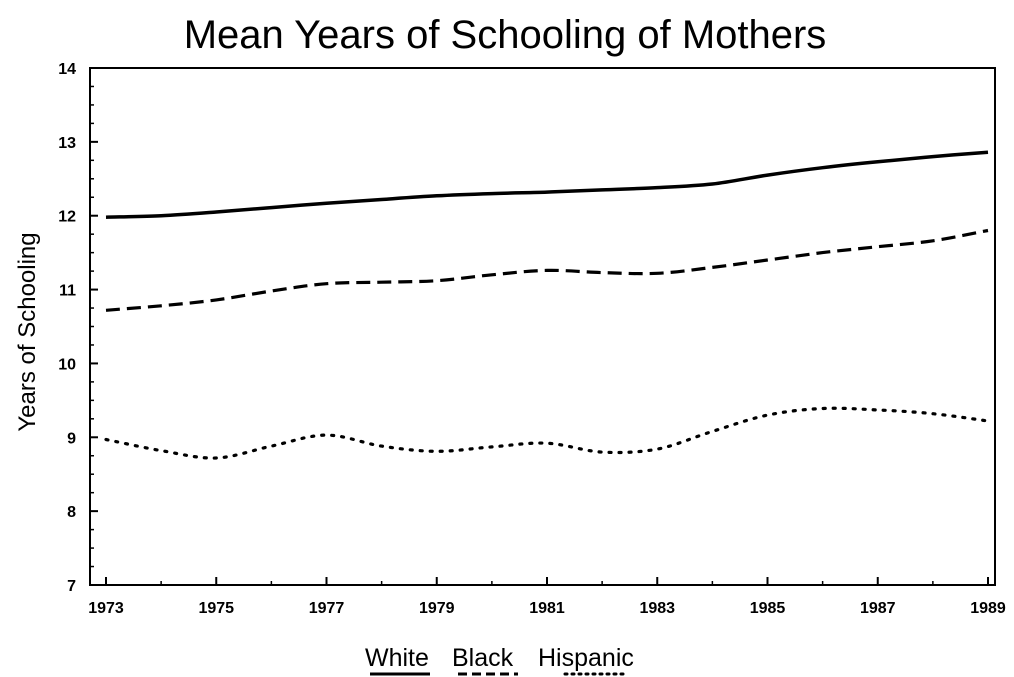 The width and height of the screenshot is (1014, 677). I want to click on x-tick-label: 1983, so click(657, 608).